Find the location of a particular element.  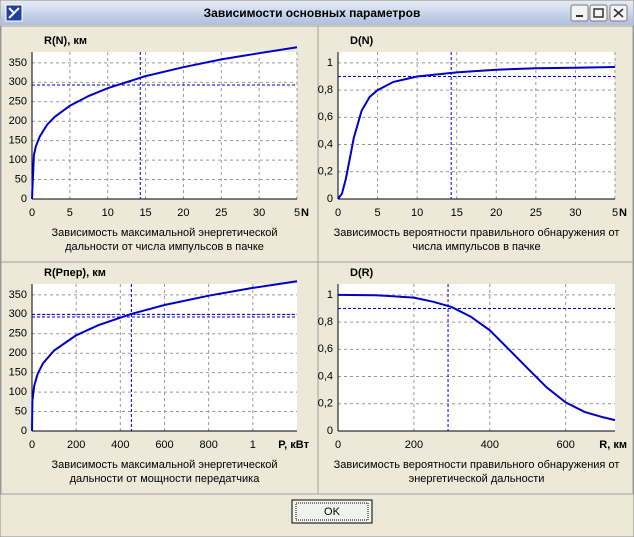

x-axis-label: R, км is located at coordinates (613, 445).